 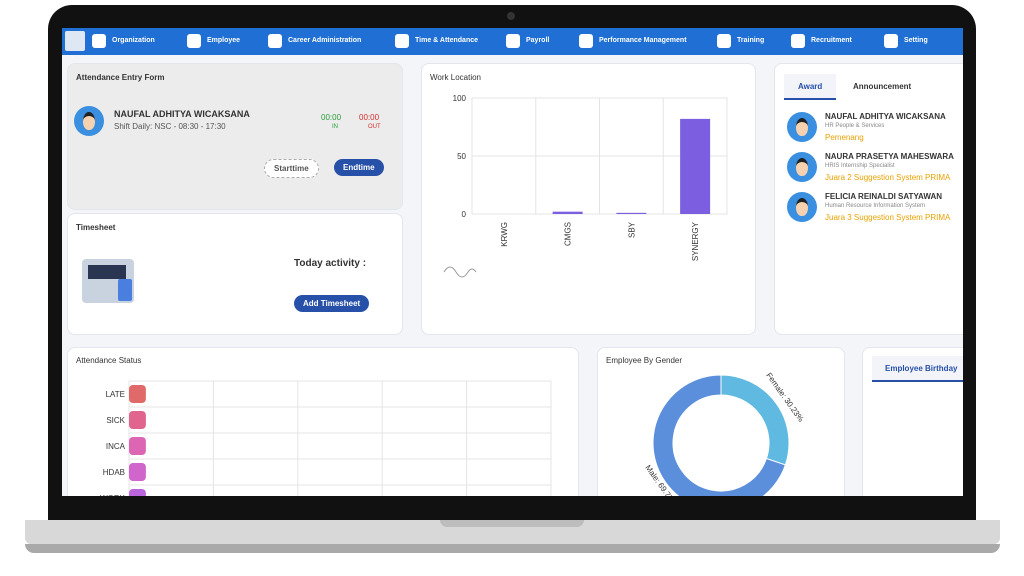 I want to click on tab-label: Award, so click(x=810, y=86).